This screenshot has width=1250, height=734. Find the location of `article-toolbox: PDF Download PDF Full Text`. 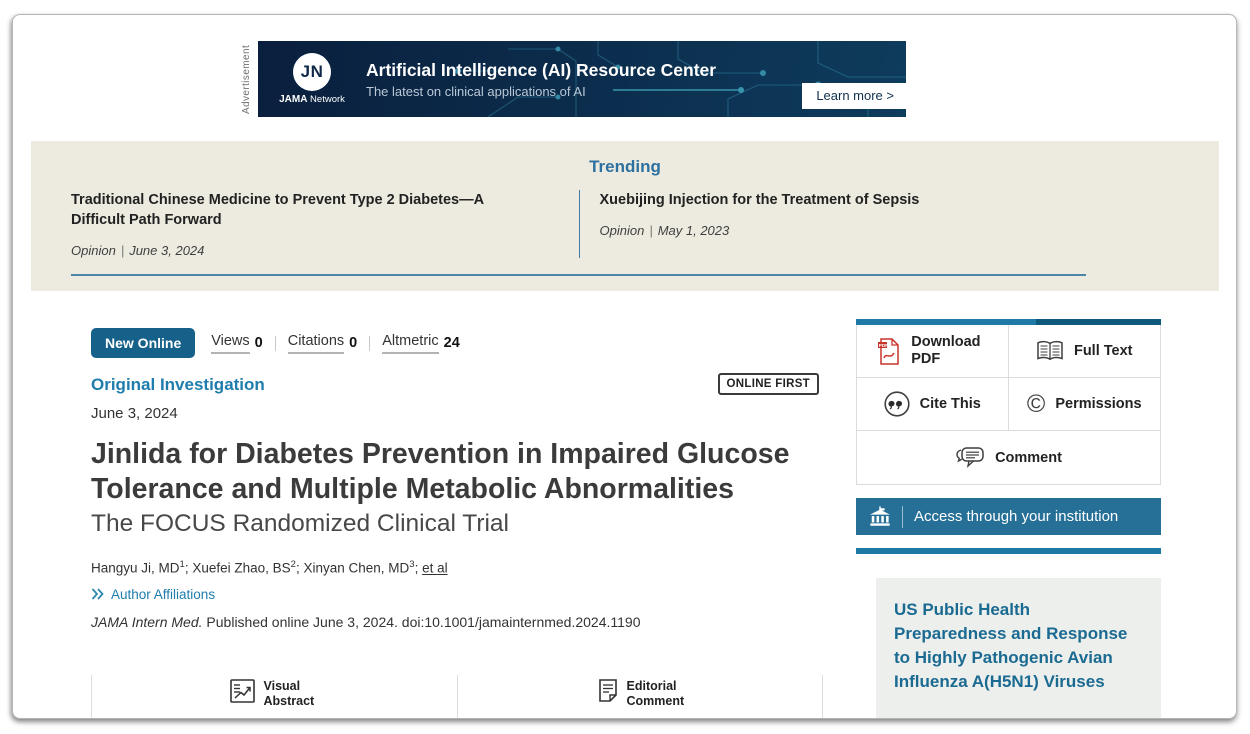

article-toolbox: PDF Download PDF Full Text is located at coordinates (1008, 405).